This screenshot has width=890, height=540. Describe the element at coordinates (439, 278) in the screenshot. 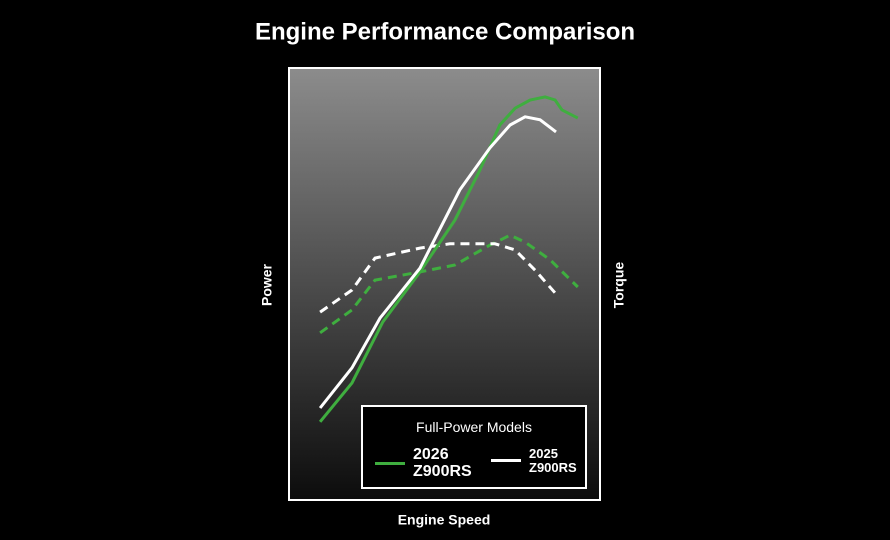

I see `torque-line` at that location.